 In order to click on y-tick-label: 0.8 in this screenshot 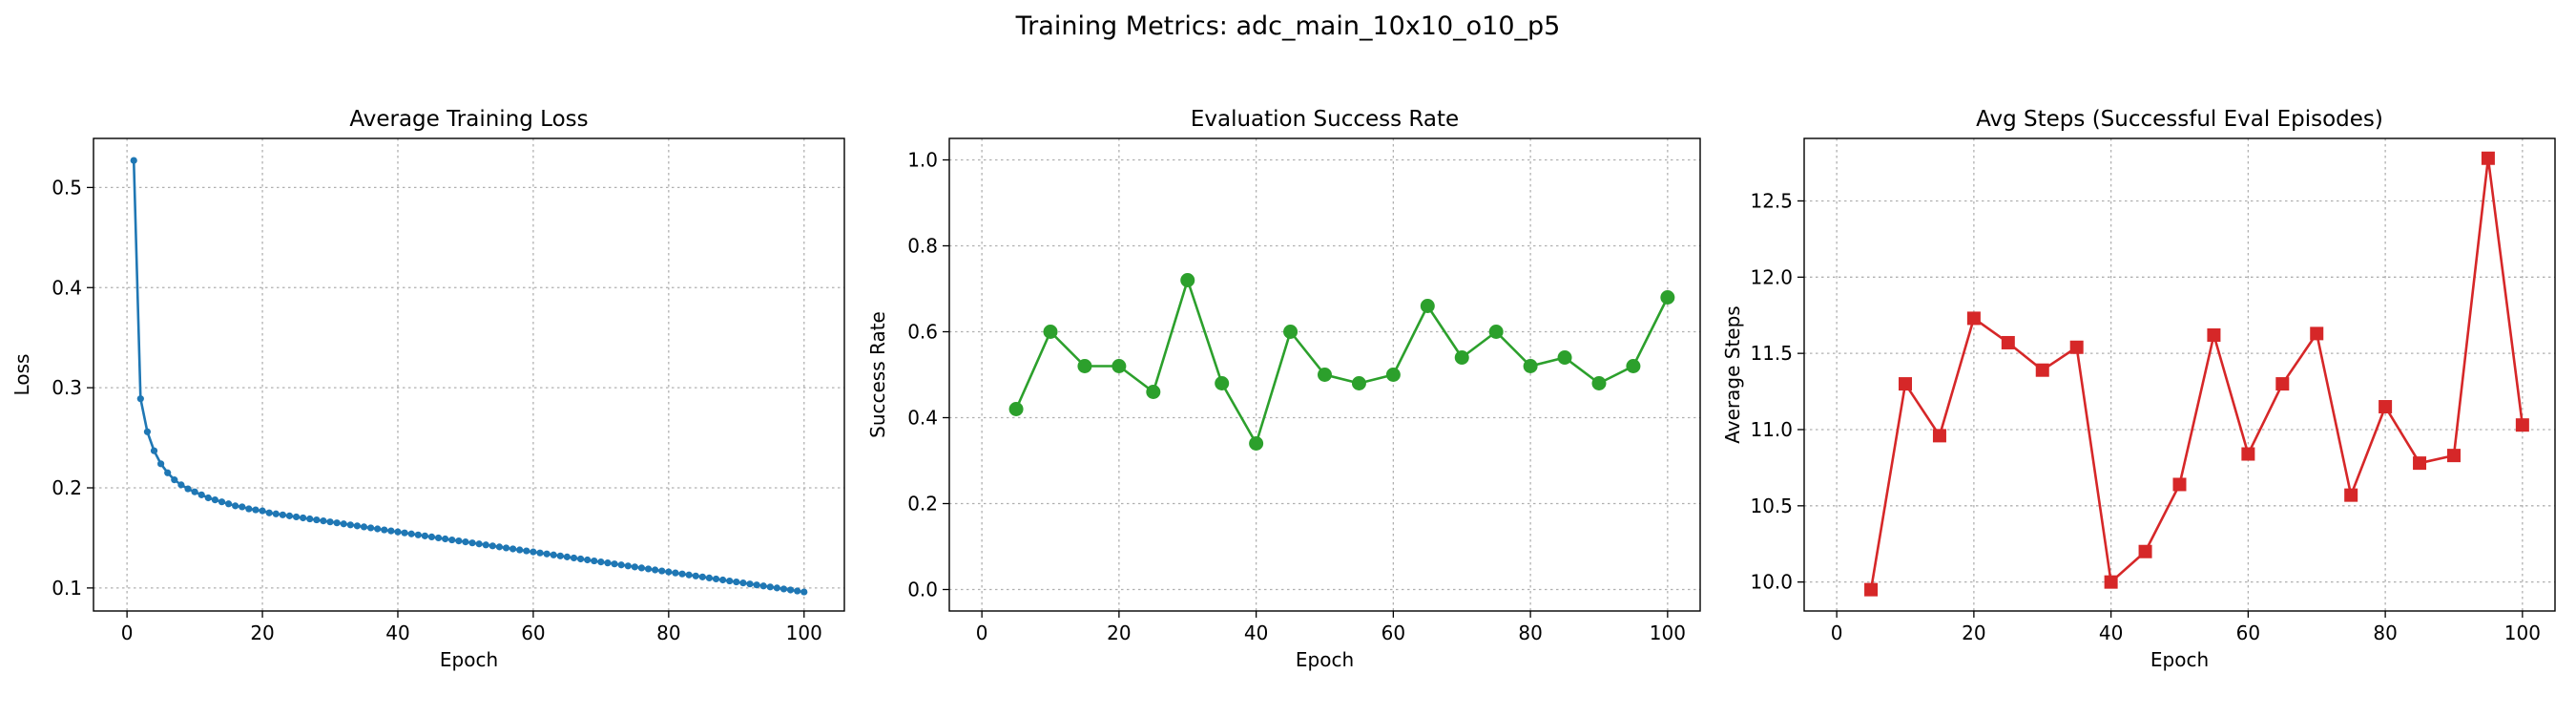, I will do `click(922, 246)`.